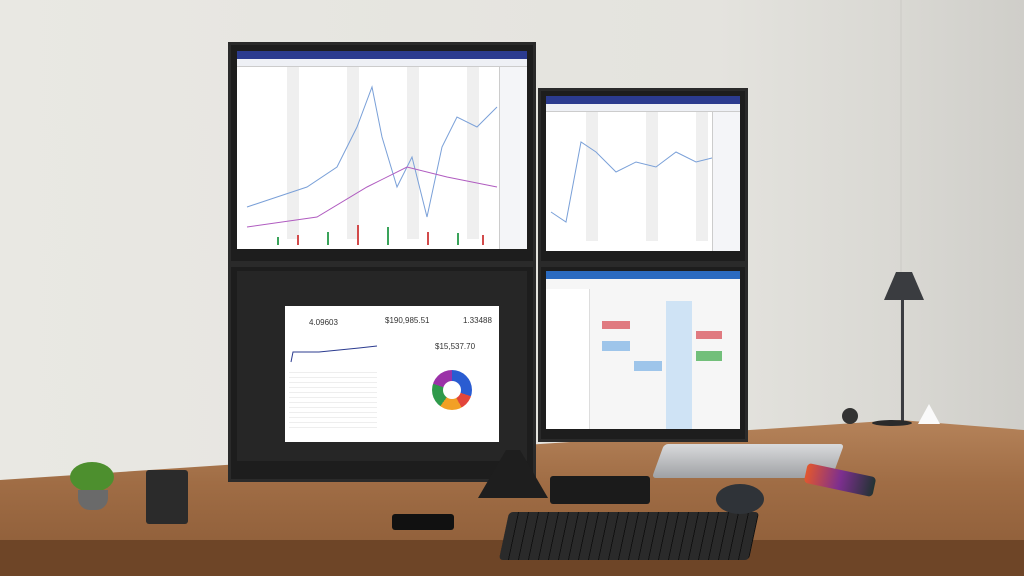  I want to click on holdings-table, so click(333, 400).